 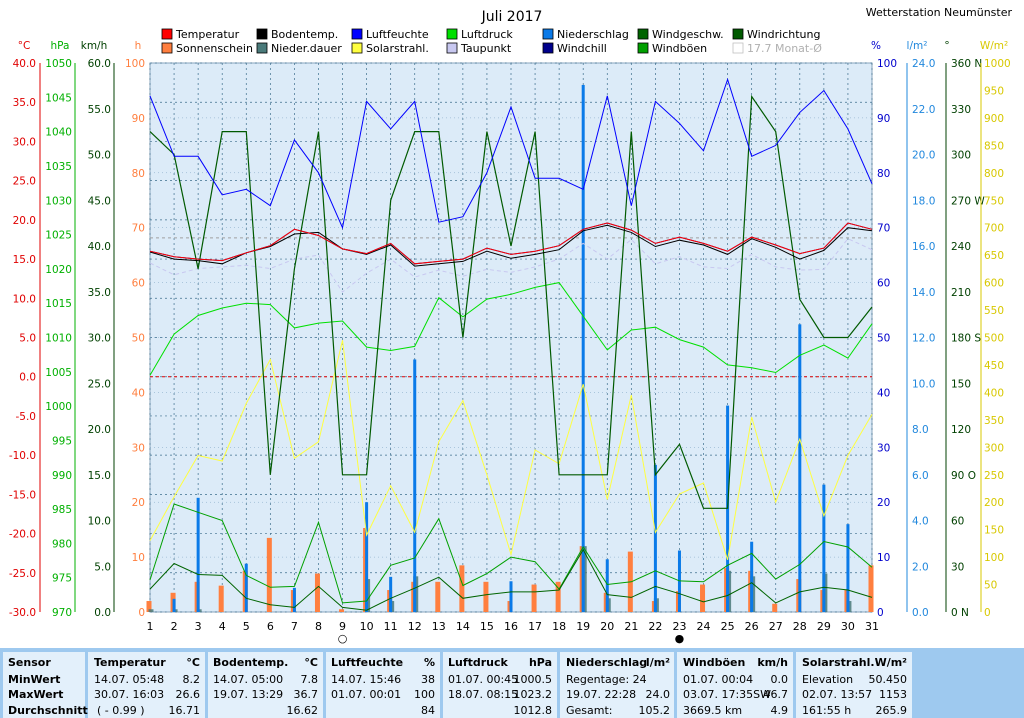 What do you see at coordinates (994, 558) in the screenshot?
I see `tick-label-solar: 100` at bounding box center [994, 558].